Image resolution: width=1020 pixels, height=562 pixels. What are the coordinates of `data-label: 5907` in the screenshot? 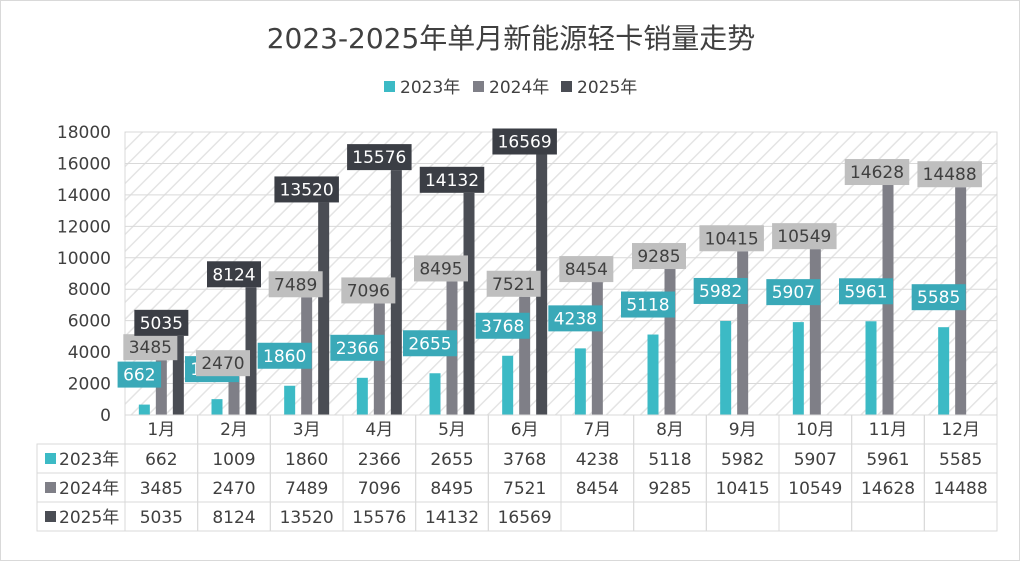 It's located at (793, 293).